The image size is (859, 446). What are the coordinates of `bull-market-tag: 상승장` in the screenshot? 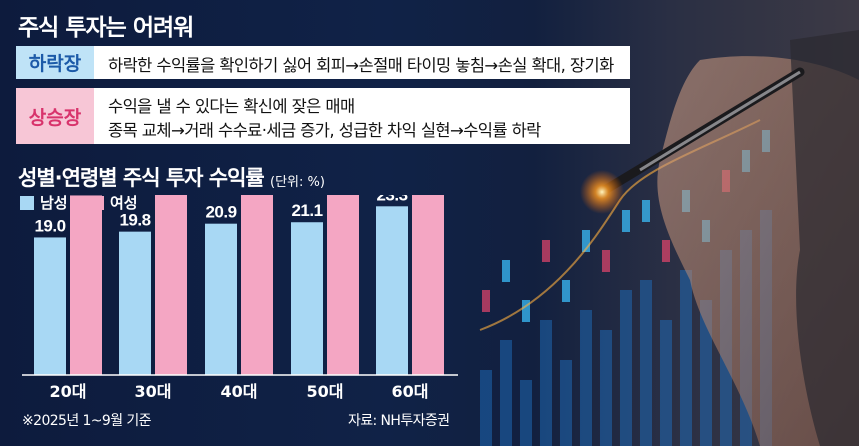 It's located at (55, 116).